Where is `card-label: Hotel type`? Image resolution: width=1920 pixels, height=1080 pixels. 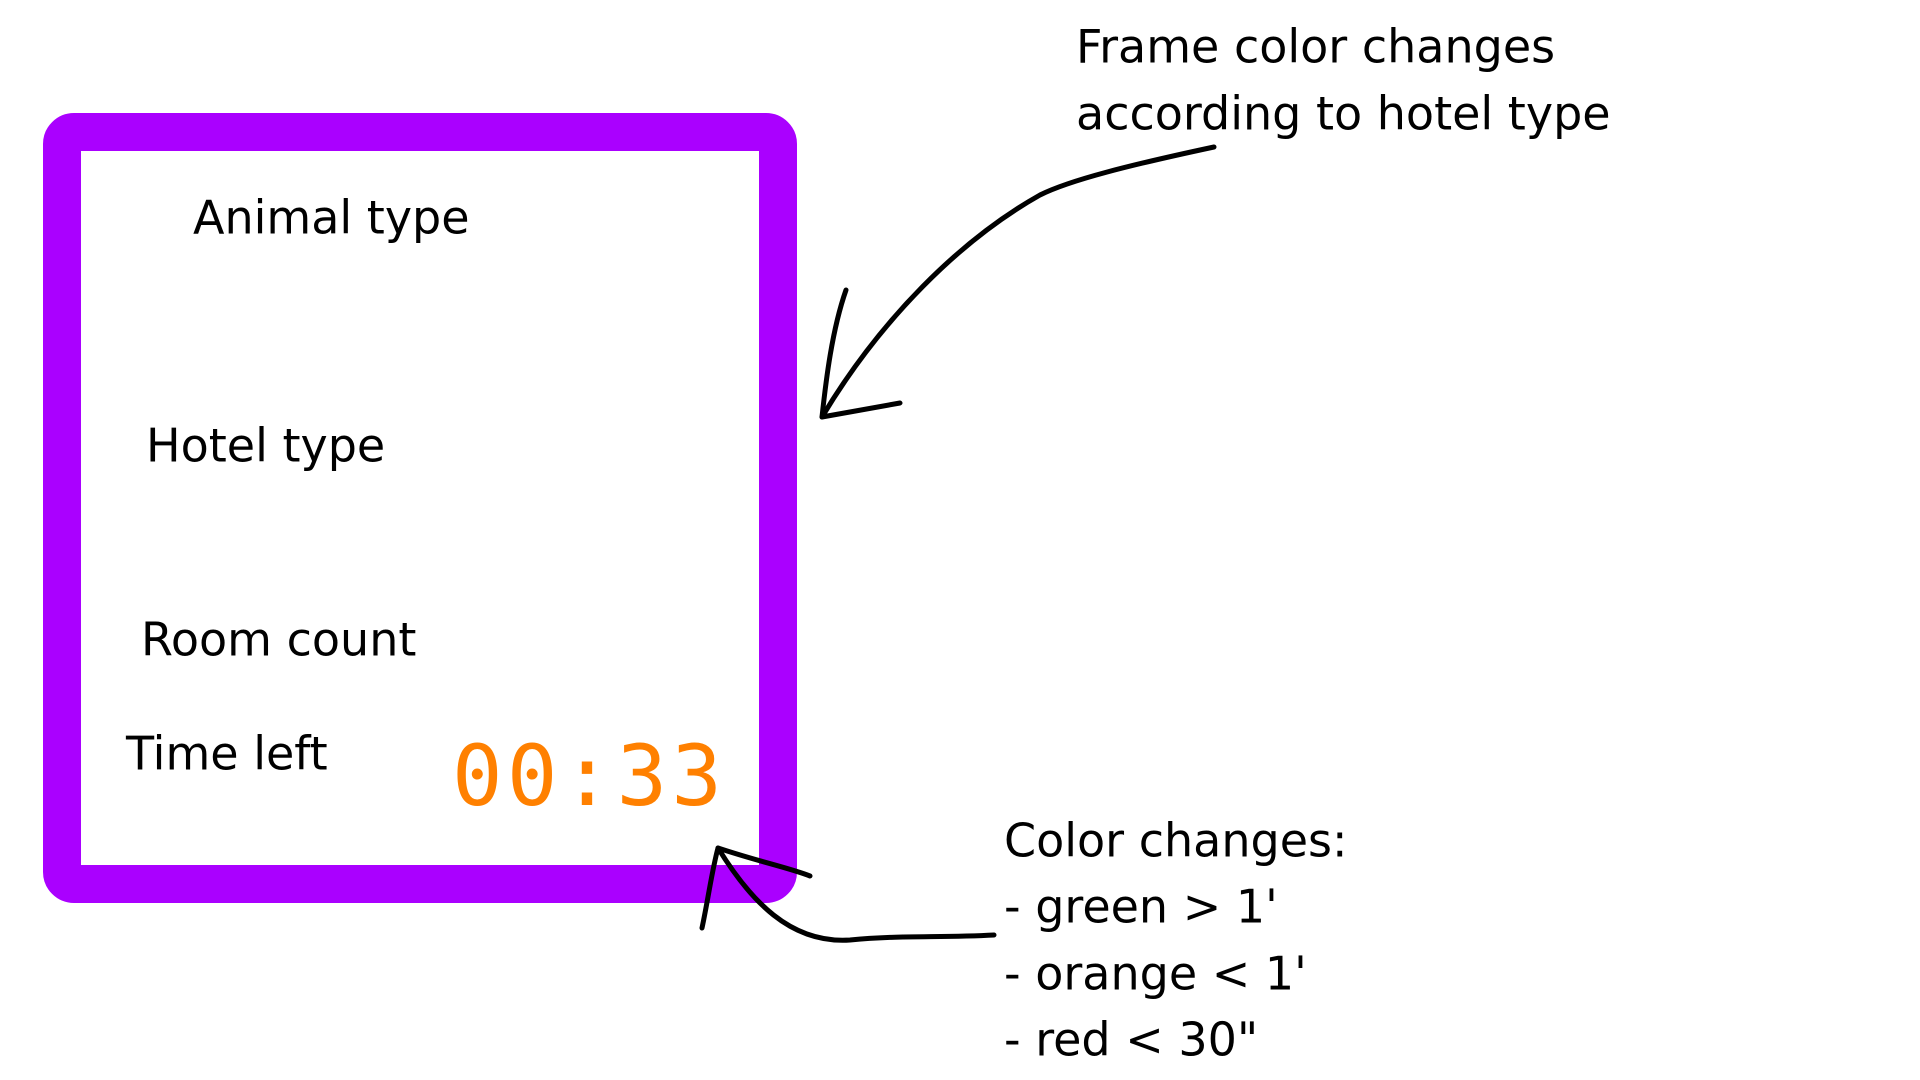
card-label: Hotel type is located at coordinates (265, 446).